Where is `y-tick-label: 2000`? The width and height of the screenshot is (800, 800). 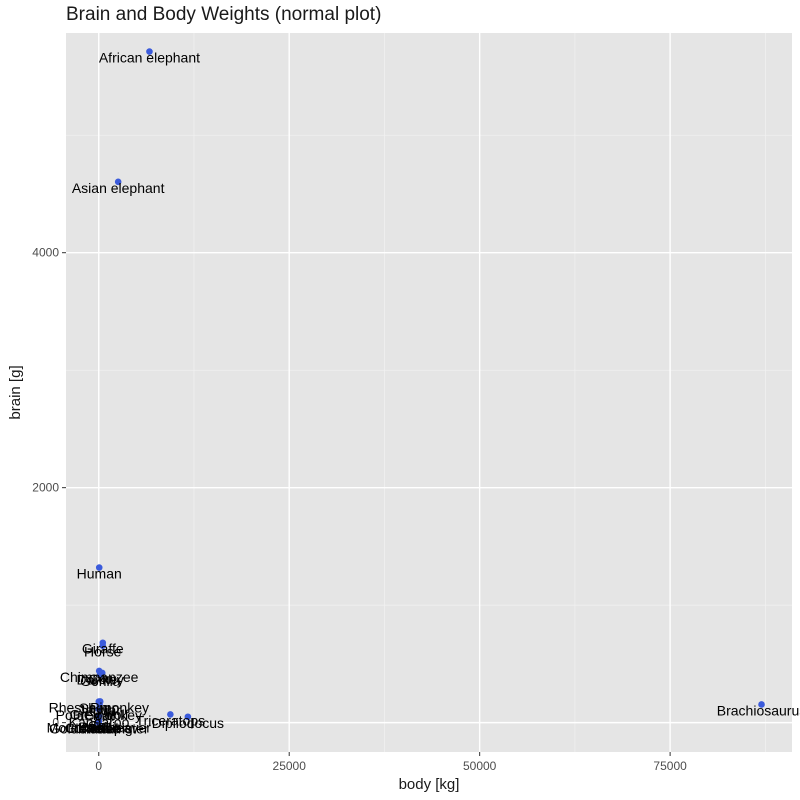 y-tick-label: 2000 is located at coordinates (45, 488).